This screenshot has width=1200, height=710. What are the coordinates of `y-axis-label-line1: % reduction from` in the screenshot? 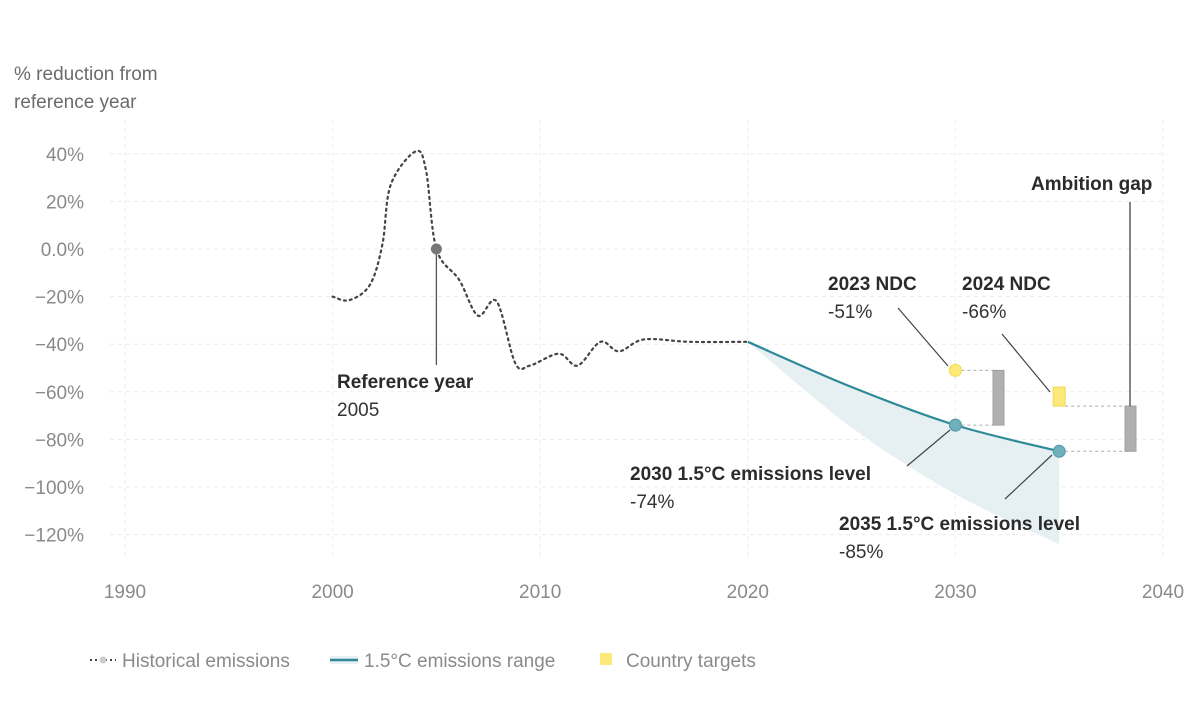 It's located at (86, 74).